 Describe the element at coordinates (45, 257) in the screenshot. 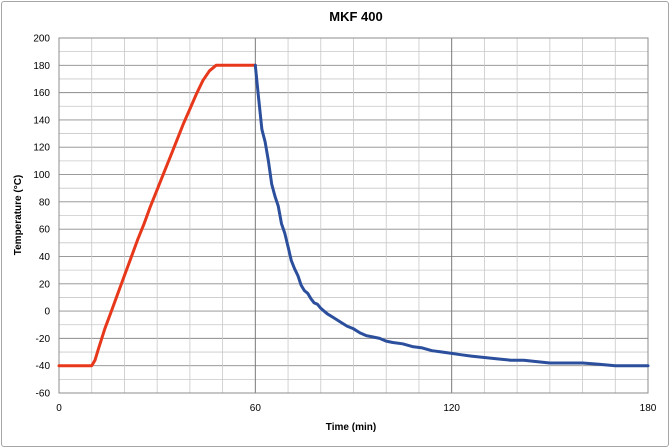

I see `y-tick-label: 40` at that location.